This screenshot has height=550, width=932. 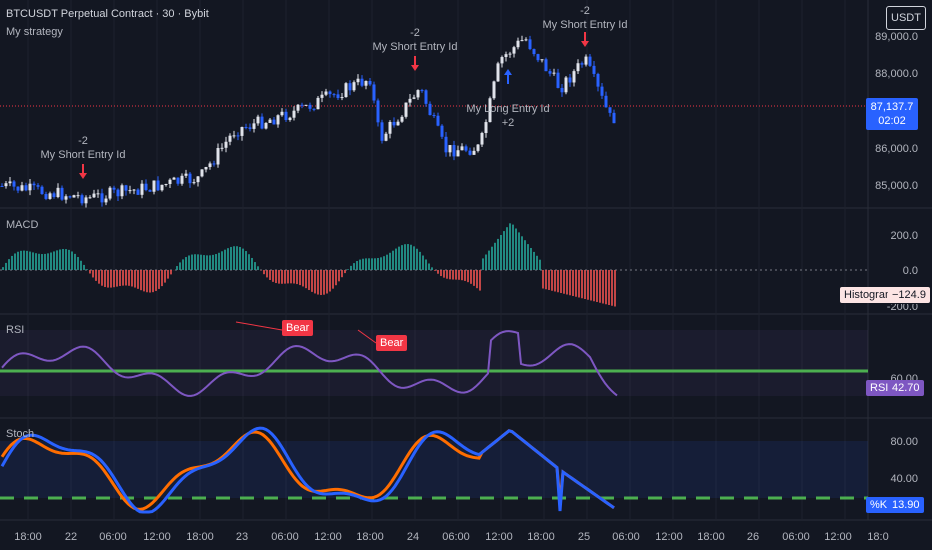 What do you see at coordinates (415, 40) in the screenshot?
I see `trade-label: -2 My Short Entry Id` at bounding box center [415, 40].